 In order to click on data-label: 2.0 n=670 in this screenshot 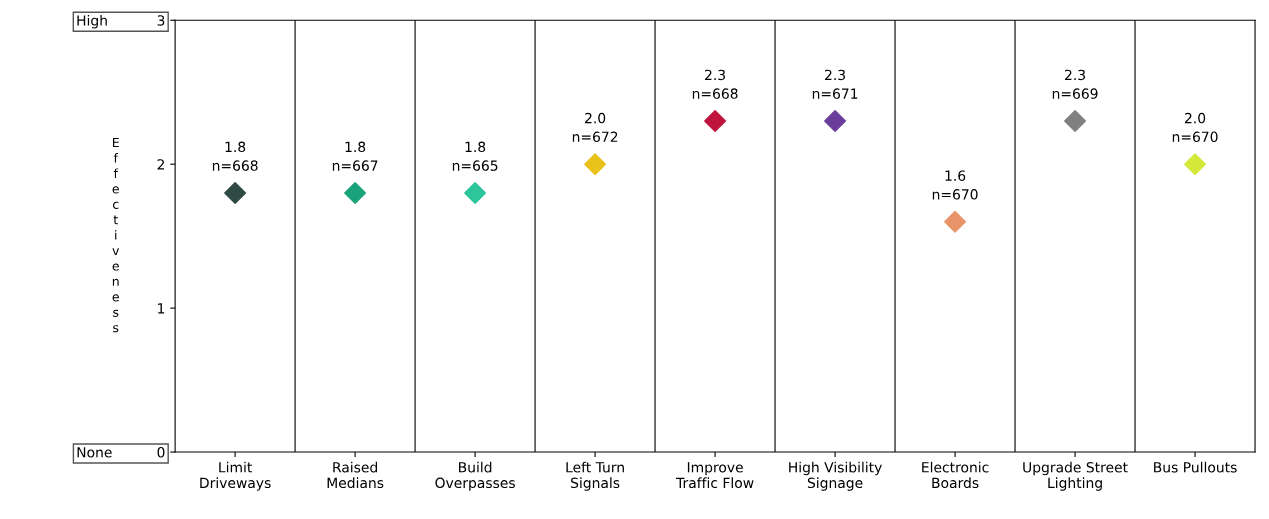, I will do `click(1195, 127)`.